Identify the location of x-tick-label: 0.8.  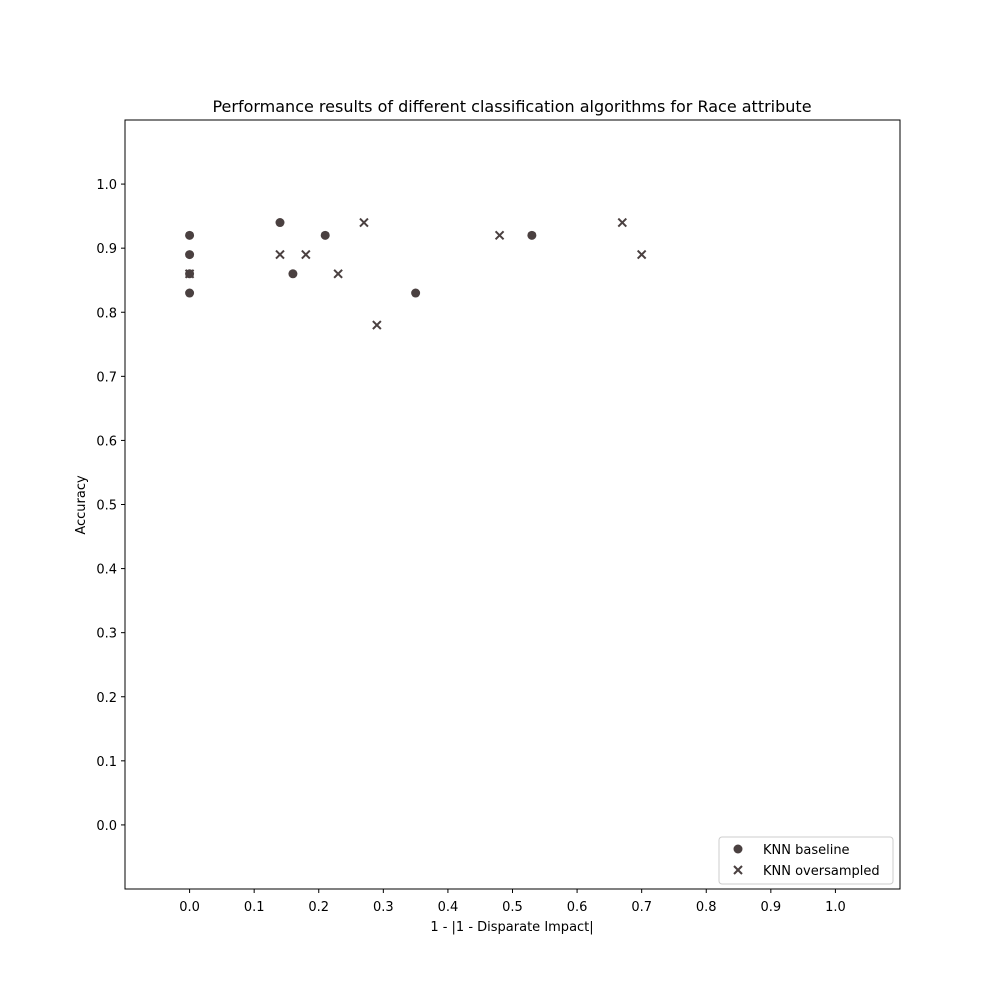
(706, 907).